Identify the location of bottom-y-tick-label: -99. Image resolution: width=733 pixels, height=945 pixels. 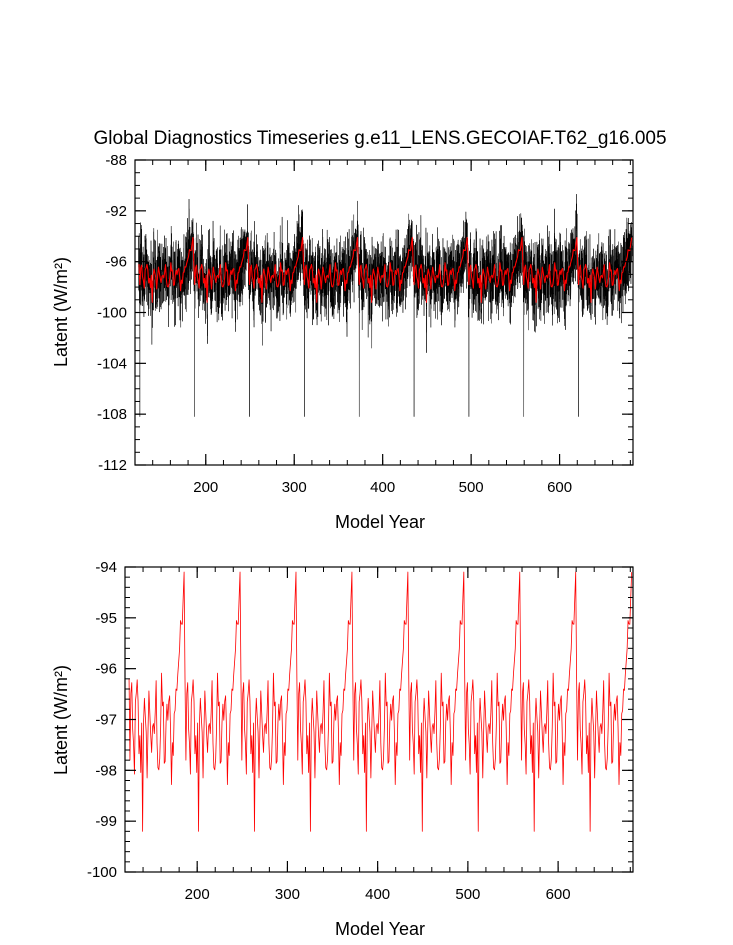
(106, 821).